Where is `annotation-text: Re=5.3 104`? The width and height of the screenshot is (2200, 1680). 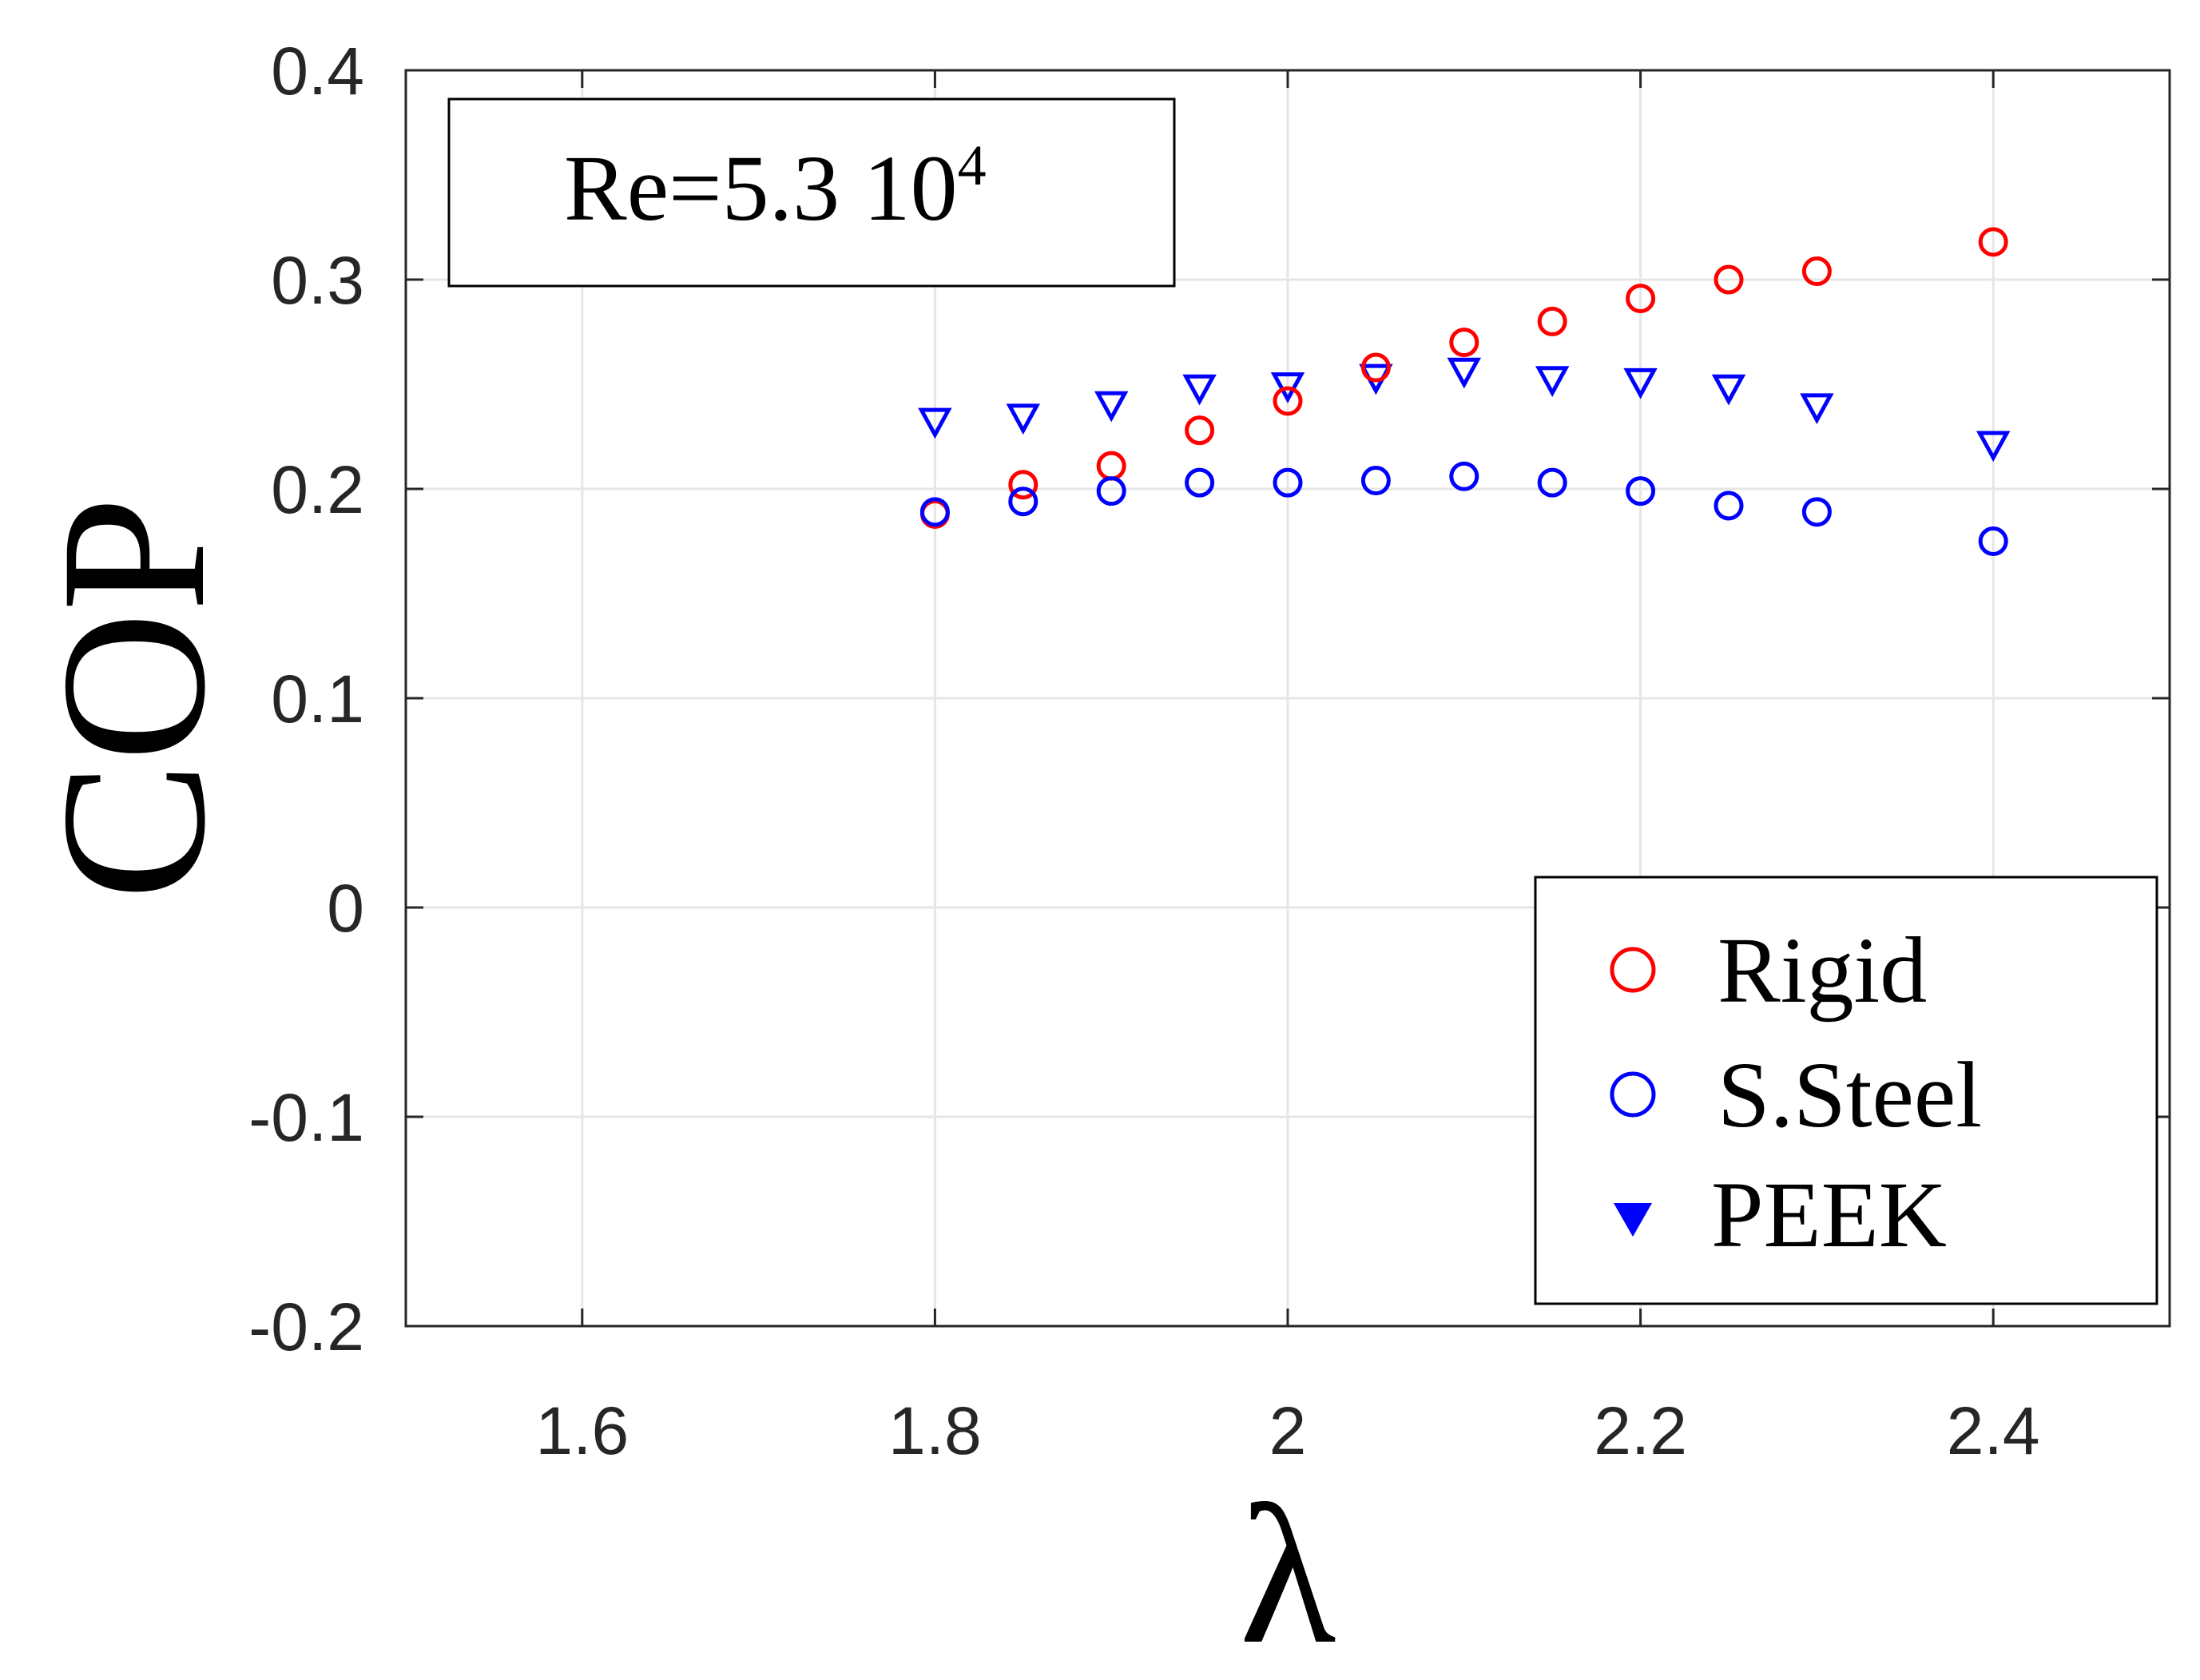
annotation-text: Re=5.3 104 is located at coordinates (775, 186).